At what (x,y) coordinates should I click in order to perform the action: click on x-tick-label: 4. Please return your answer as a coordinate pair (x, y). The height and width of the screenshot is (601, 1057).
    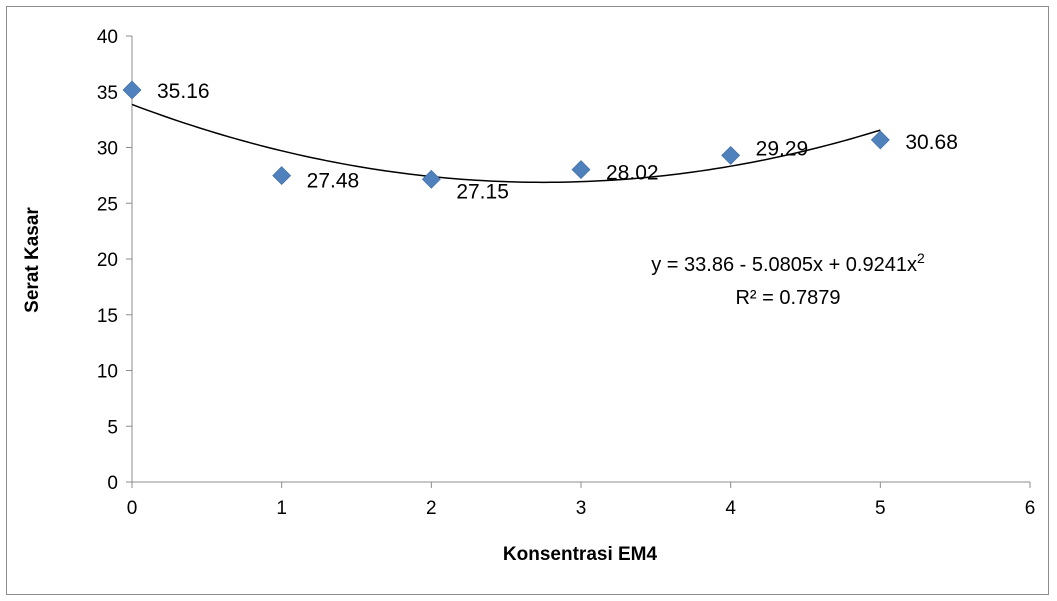
    Looking at the image, I should click on (730, 508).